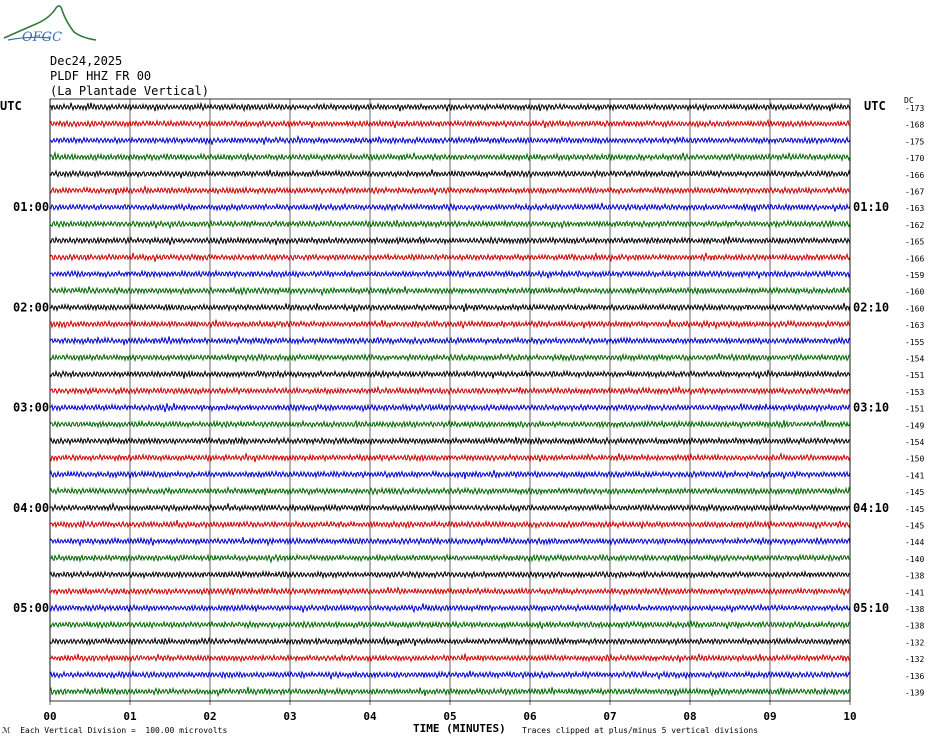 The image size is (930, 744). Describe the element at coordinates (449, 716) in the screenshot. I see `x-tick-label: 05` at that location.